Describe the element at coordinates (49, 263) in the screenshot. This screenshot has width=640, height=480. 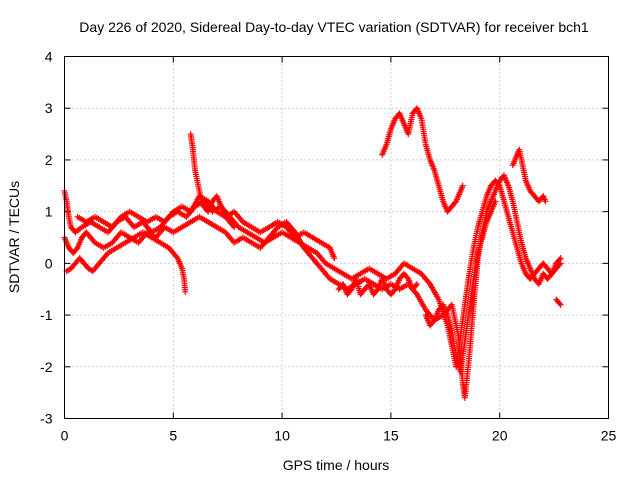
I see `y-tick-label: 0` at that location.